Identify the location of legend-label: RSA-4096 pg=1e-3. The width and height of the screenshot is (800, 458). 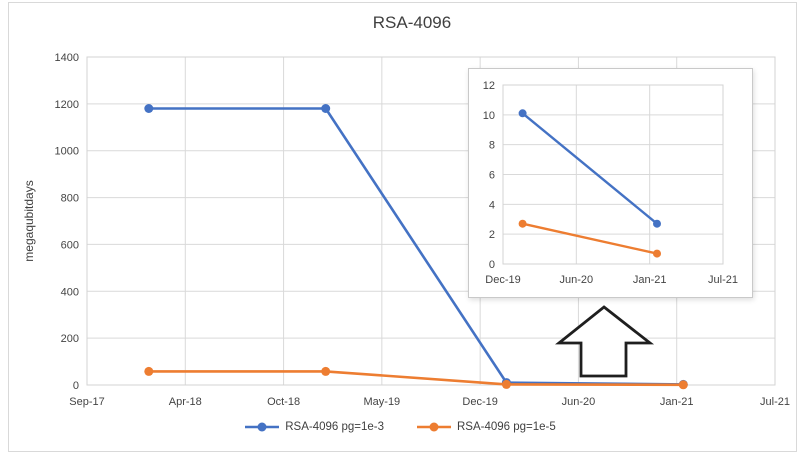
(334, 427).